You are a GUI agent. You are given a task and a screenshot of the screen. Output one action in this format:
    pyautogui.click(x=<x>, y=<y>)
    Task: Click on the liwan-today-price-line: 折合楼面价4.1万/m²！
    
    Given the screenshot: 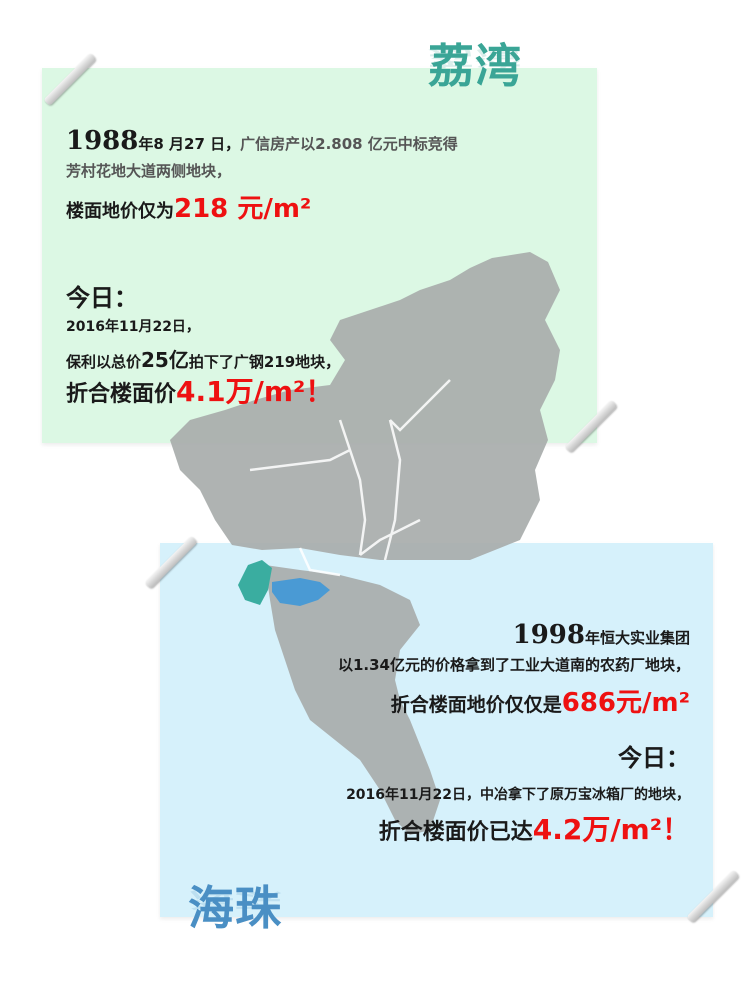 What is the action you would take?
    pyautogui.click(x=199, y=390)
    